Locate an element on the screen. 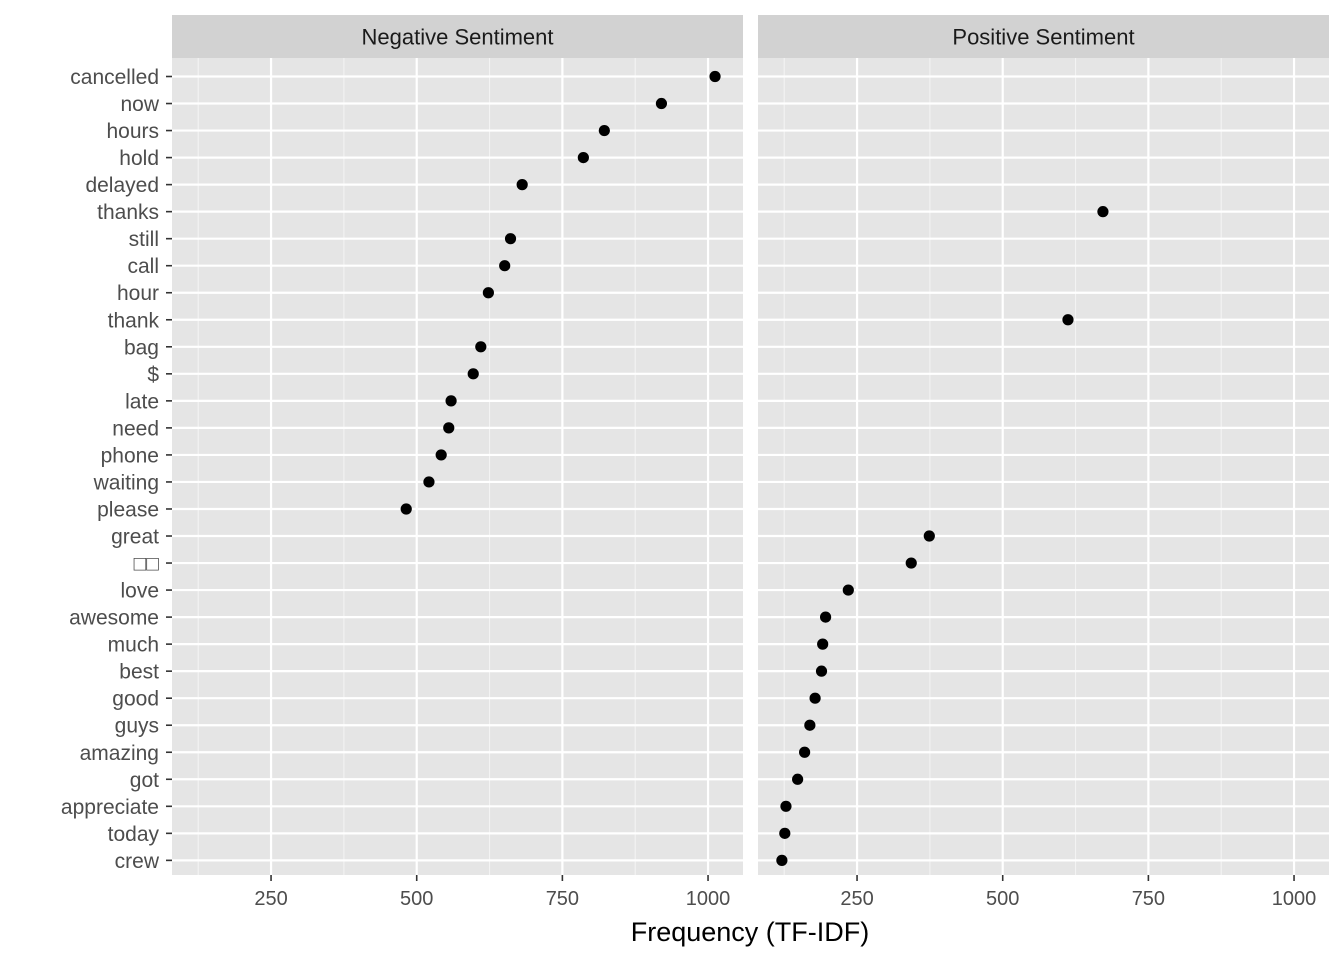 This screenshot has width=1344, height=965. y-tick-label: please is located at coordinates (128, 509).